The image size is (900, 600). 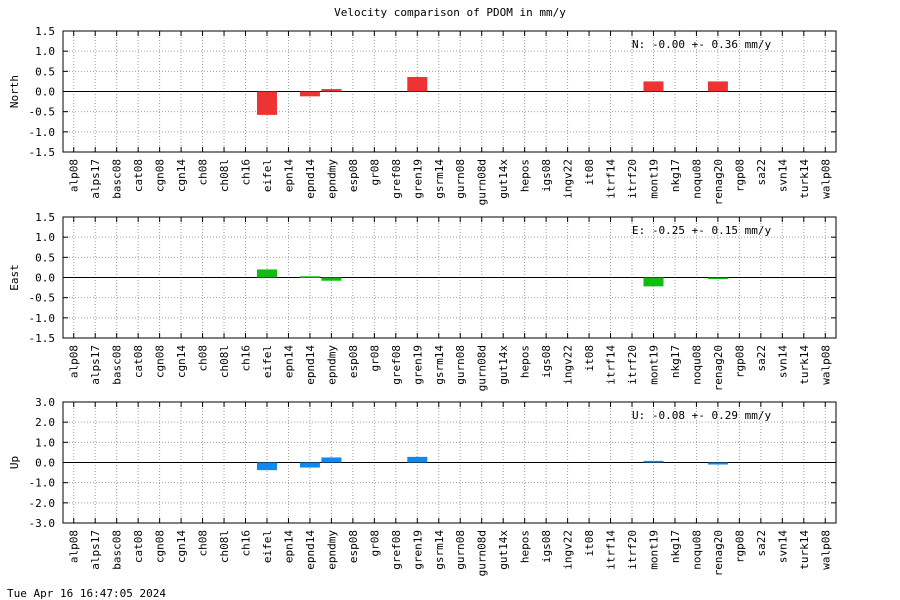 I want to click on stats-label: E: -0.25 +- 0.15 mm/y, so click(x=701, y=230).